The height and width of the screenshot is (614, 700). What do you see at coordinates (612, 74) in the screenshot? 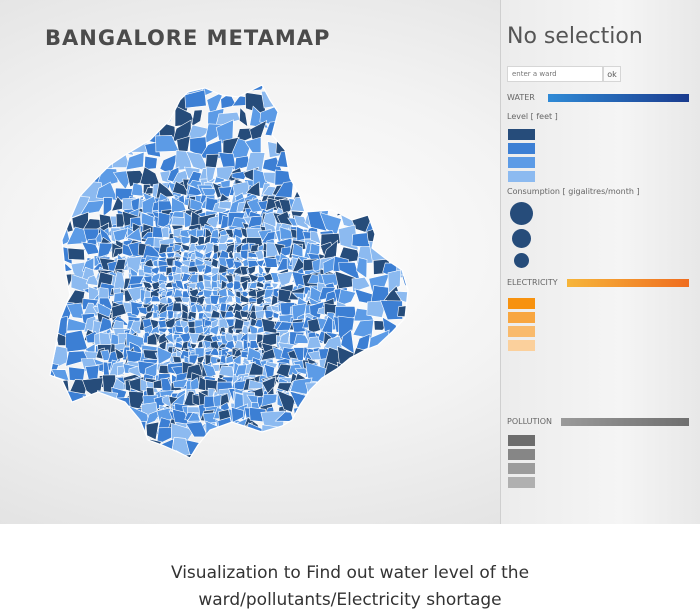
I see `ok-button: ok` at bounding box center [612, 74].